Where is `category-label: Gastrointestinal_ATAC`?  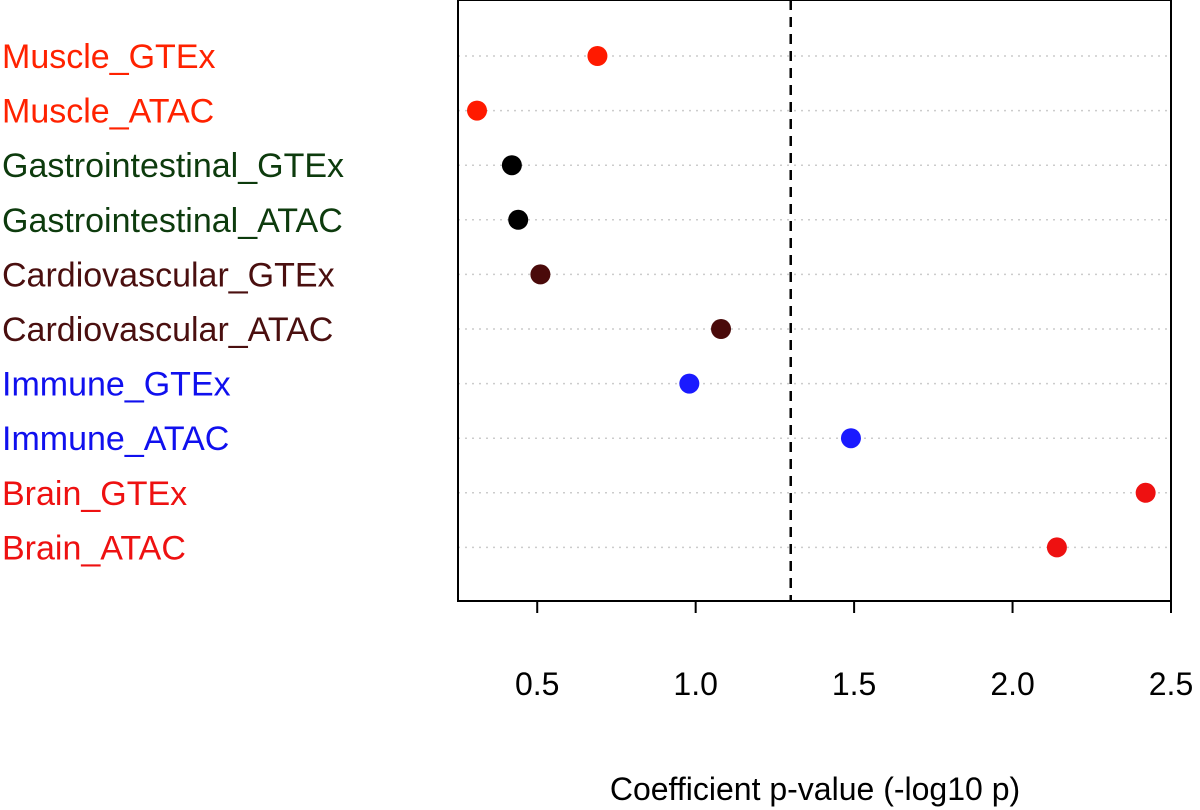 category-label: Gastrointestinal_ATAC is located at coordinates (172, 221).